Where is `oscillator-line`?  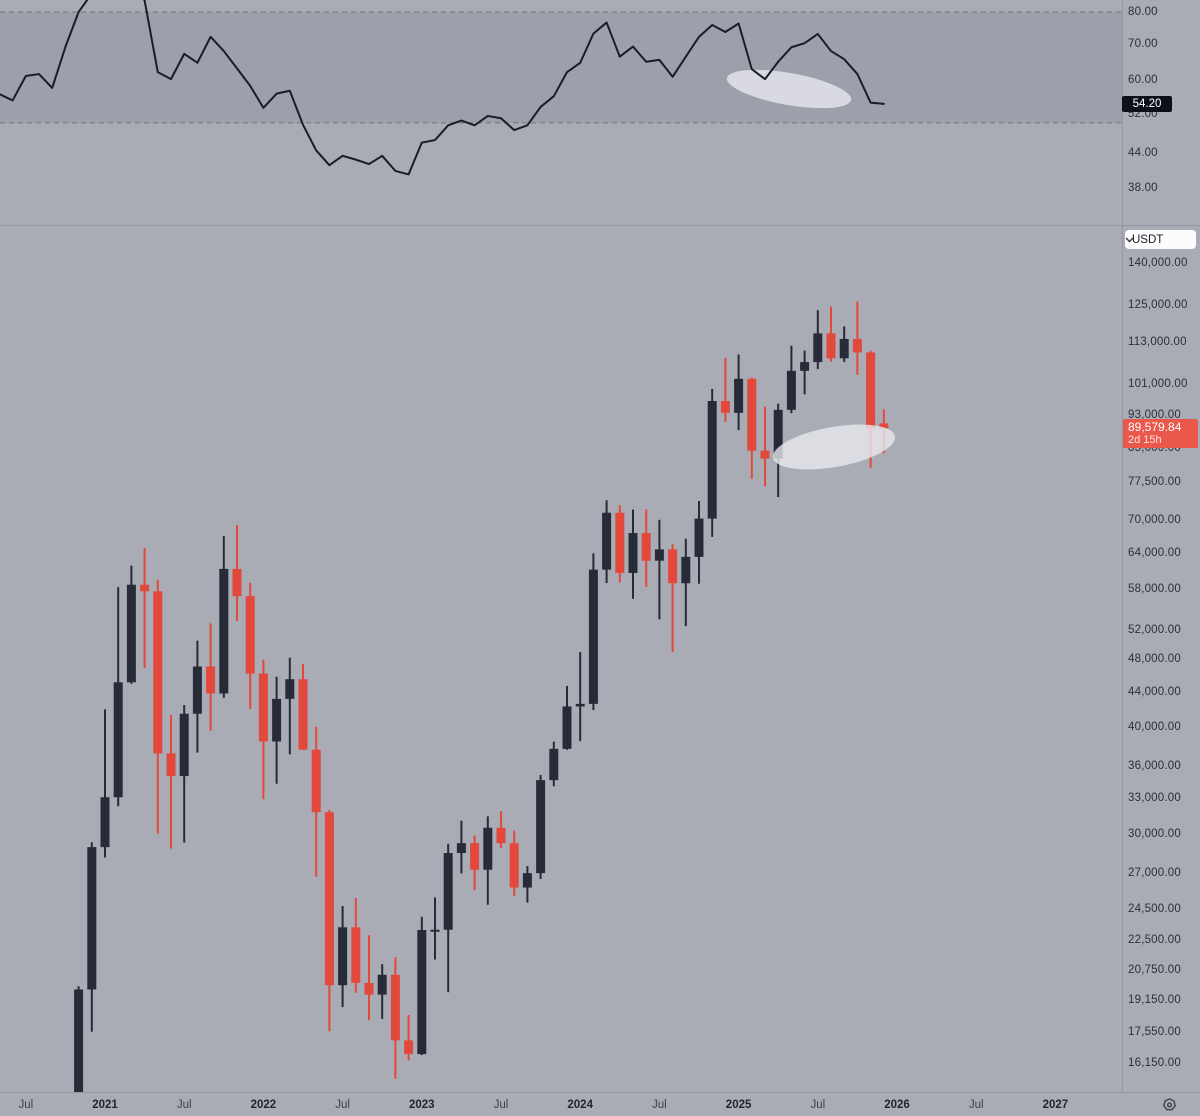
oscillator-line is located at coordinates (442, 88).